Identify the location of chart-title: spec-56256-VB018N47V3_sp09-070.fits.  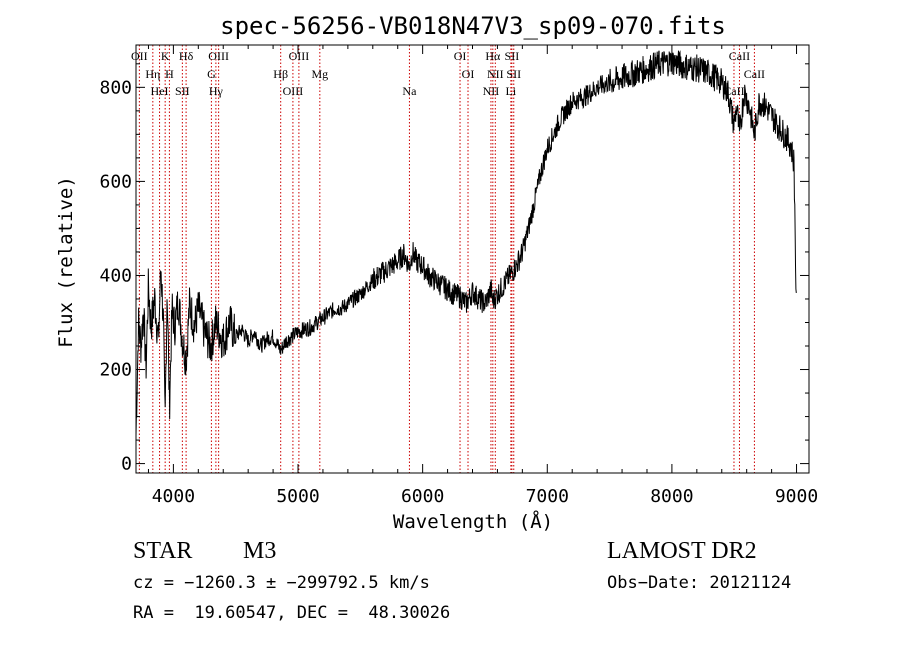
(473, 26).